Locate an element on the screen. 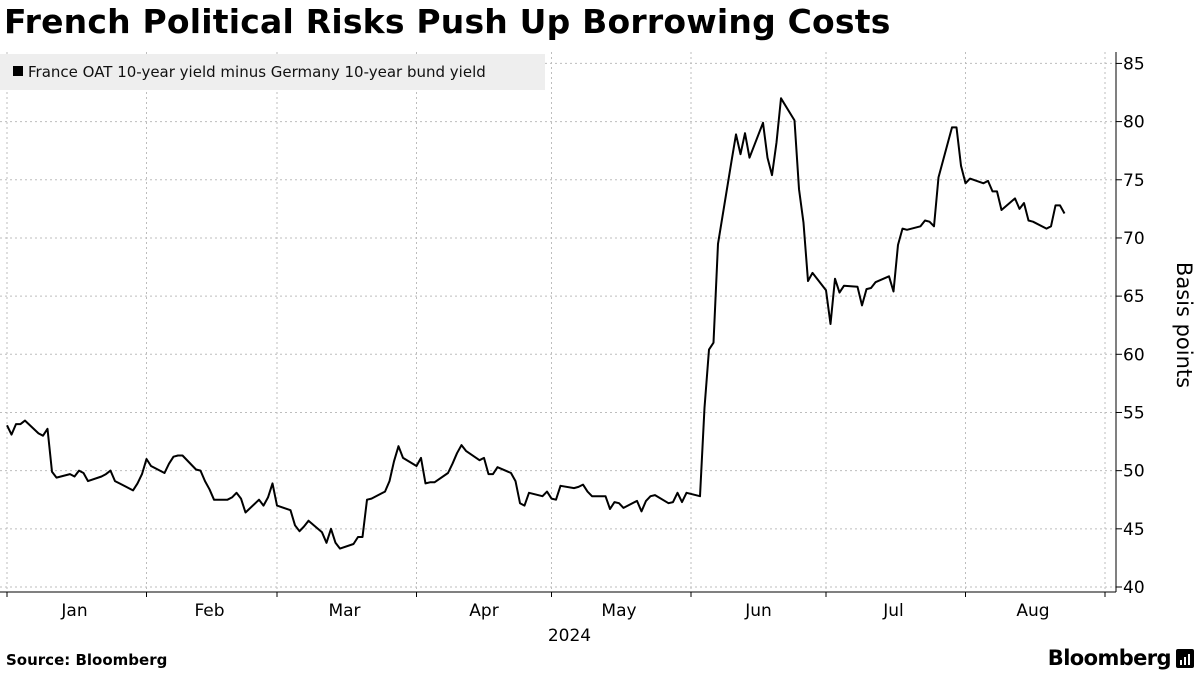 Image resolution: width=1200 pixels, height=675 pixels. y-axis-label: Basis points is located at coordinates (1184, 325).